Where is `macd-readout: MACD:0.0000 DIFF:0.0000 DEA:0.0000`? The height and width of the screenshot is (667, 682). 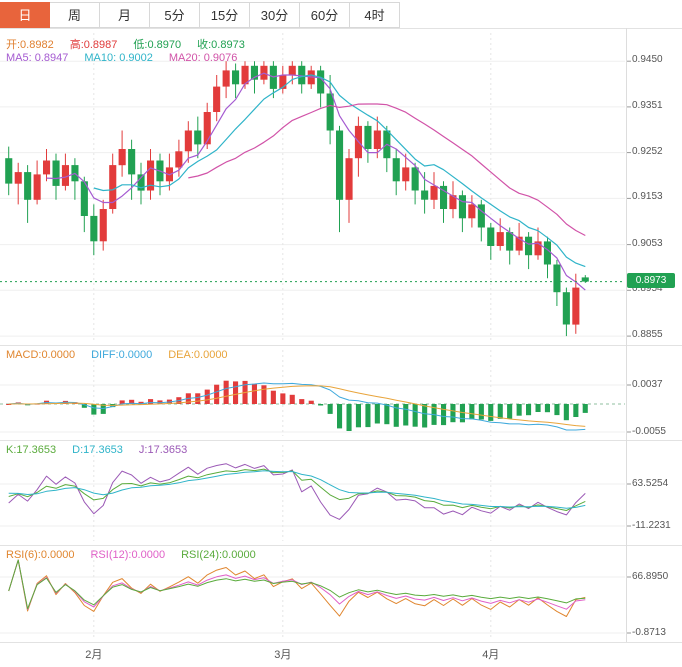
macd-readout: MACD:0.0000 DIFF:0.0000 DEA:0.0000 is located at coordinates (117, 355).